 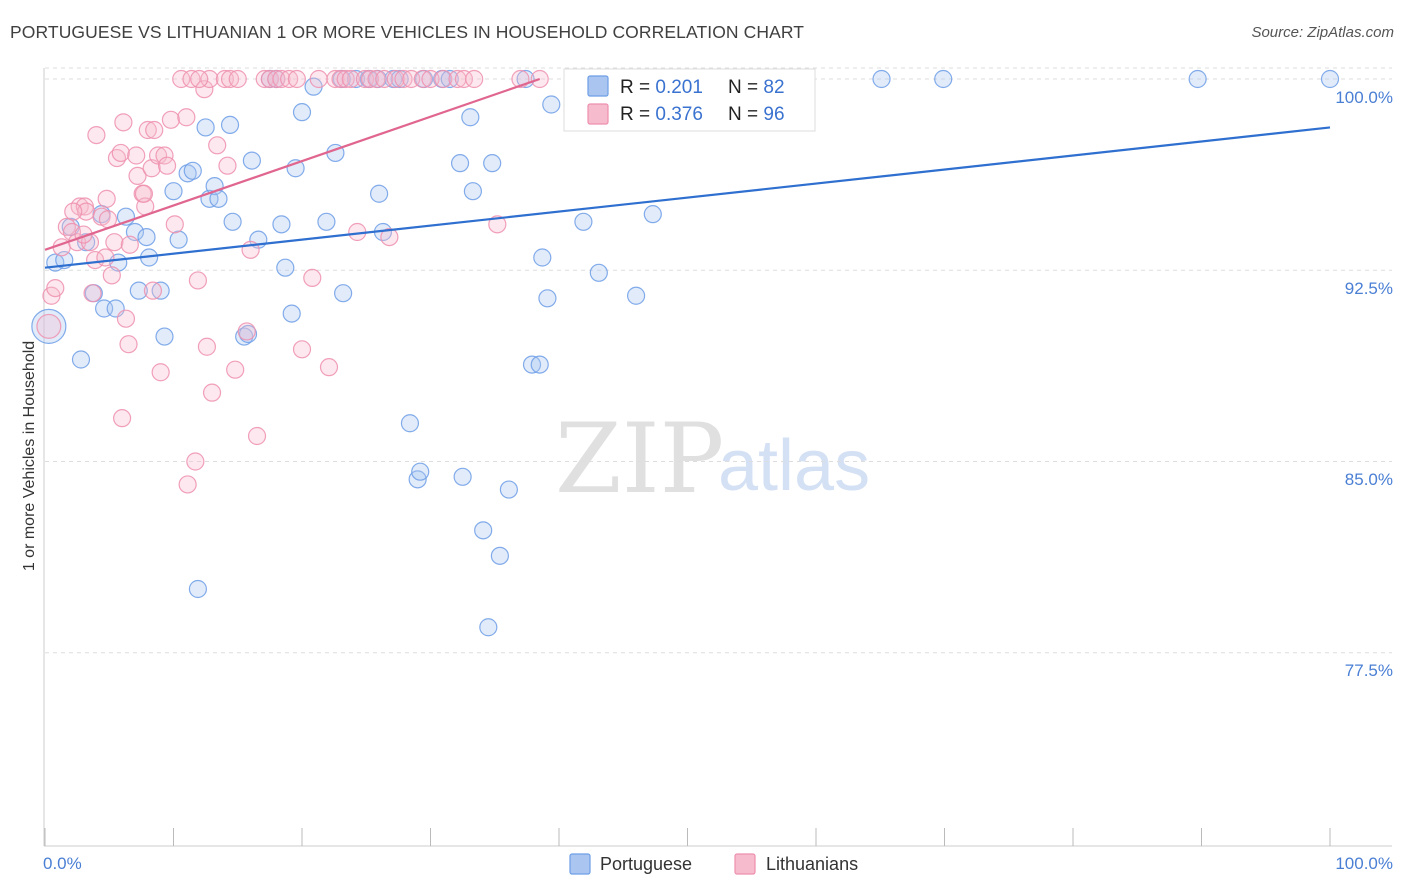 What do you see at coordinates (713, 864) in the screenshot?
I see `series-legend: Portuguese Lithuanians` at bounding box center [713, 864].